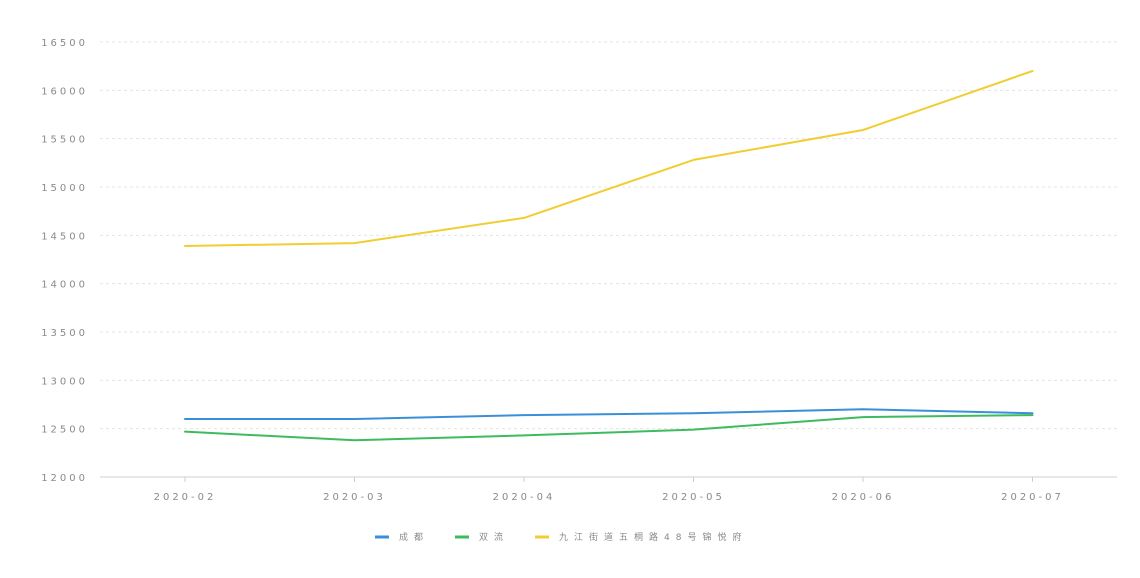 The image size is (1140, 578). I want to click on x-tick-label-2020-06: 2020-06, so click(863, 497).